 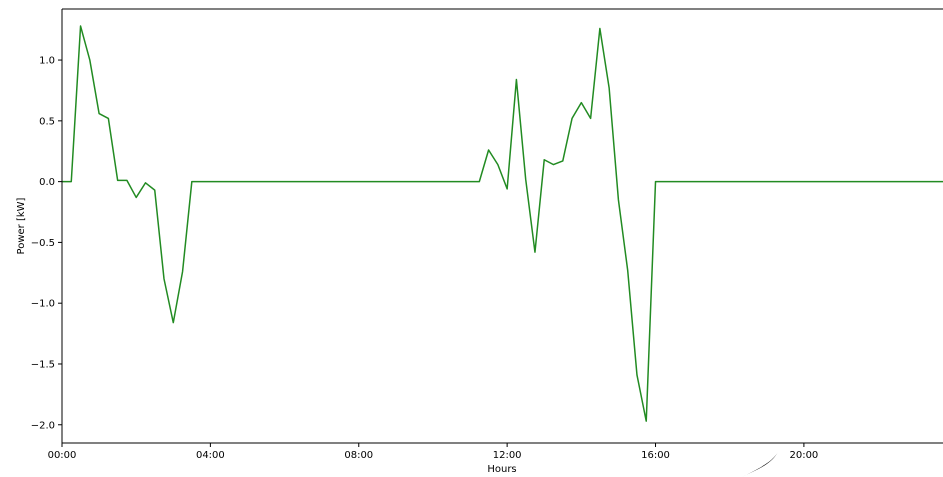 What do you see at coordinates (210, 455) in the screenshot?
I see `x-tick-label: 04:00` at bounding box center [210, 455].